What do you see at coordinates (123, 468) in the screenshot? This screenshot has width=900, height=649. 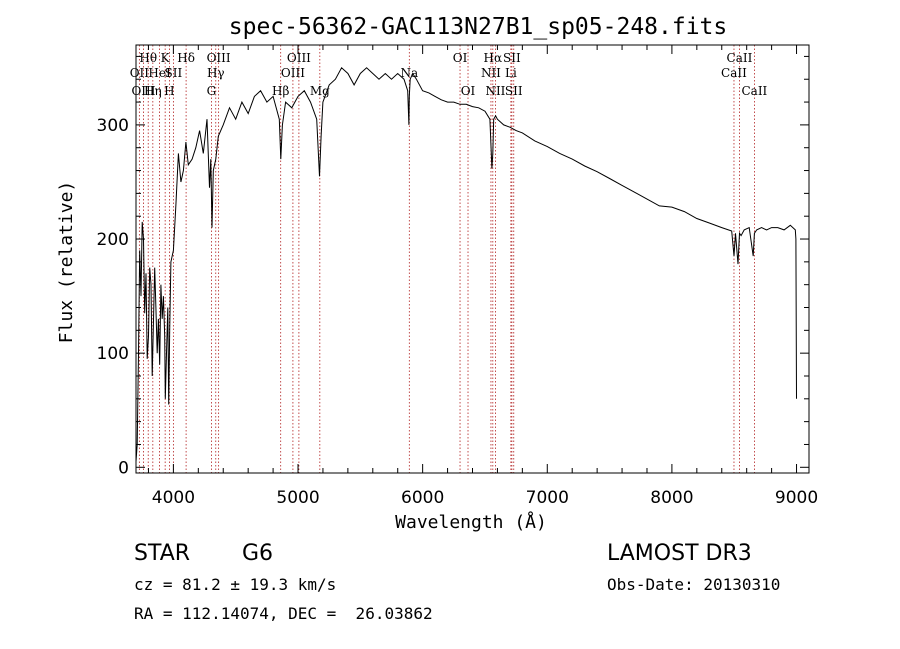 I see `y-tick-label: 0` at bounding box center [123, 468].